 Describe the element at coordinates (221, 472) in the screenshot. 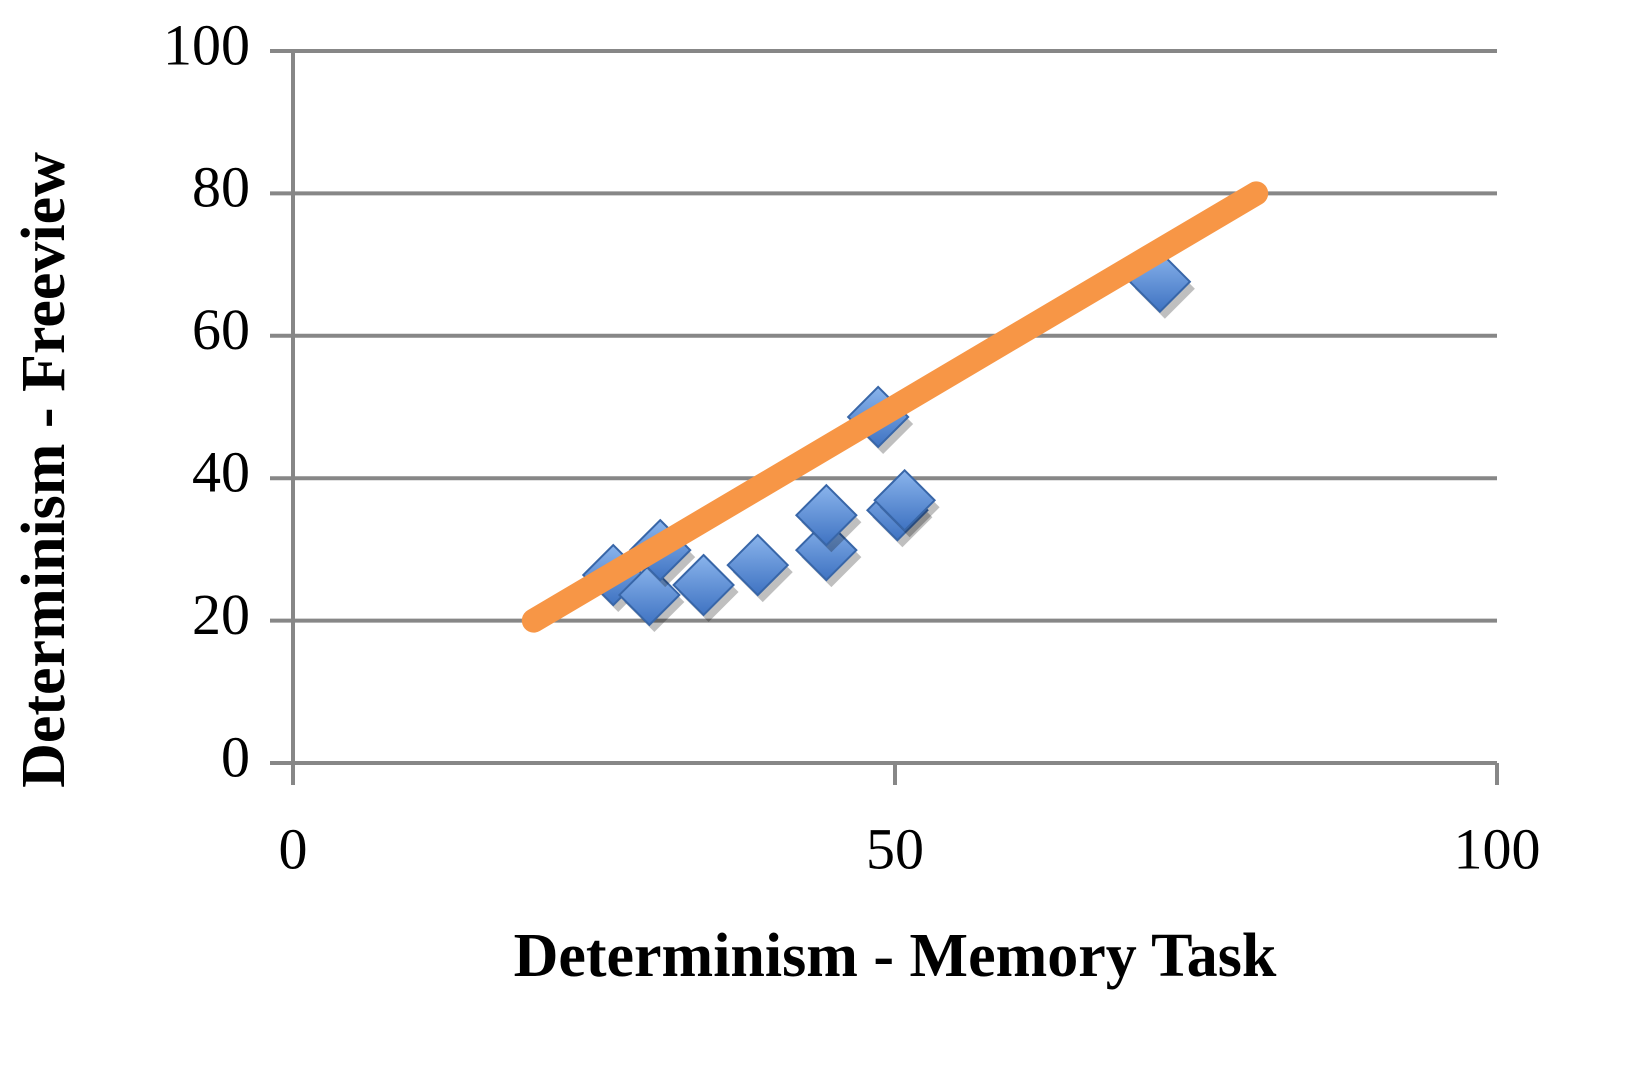

I see `y-tick-label: 40` at that location.